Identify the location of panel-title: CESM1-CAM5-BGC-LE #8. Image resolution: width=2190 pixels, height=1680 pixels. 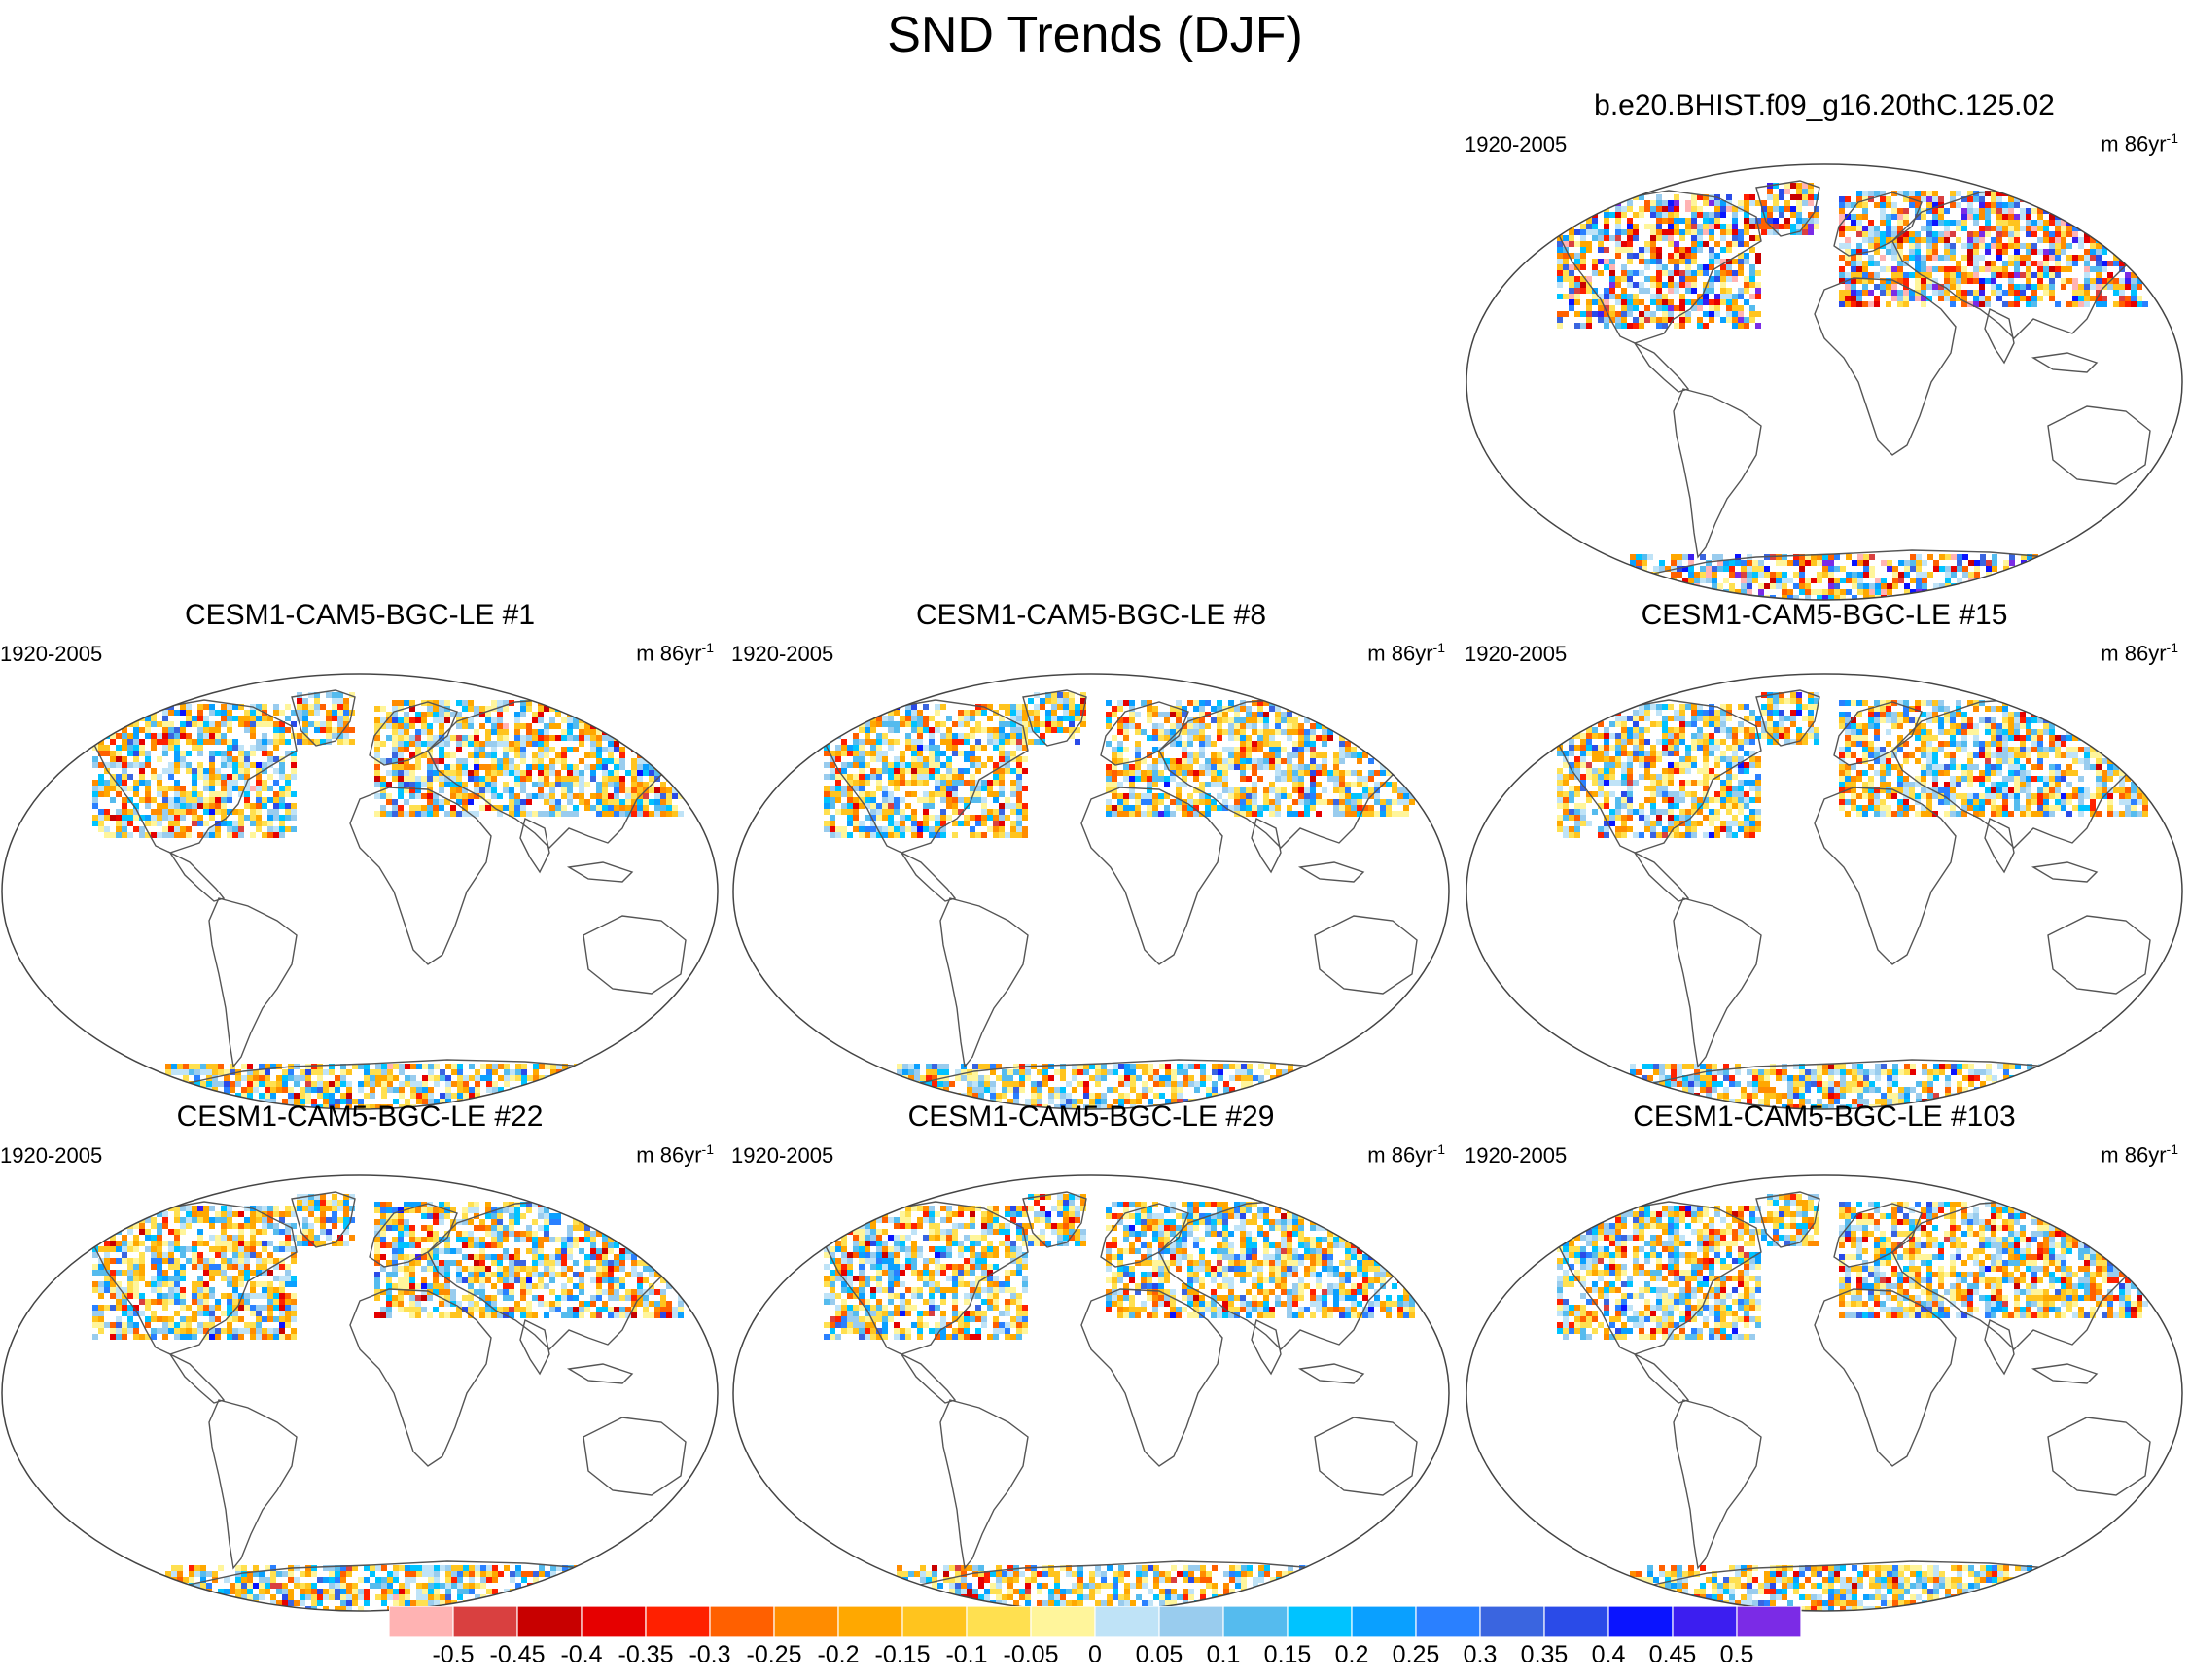
(1091, 615).